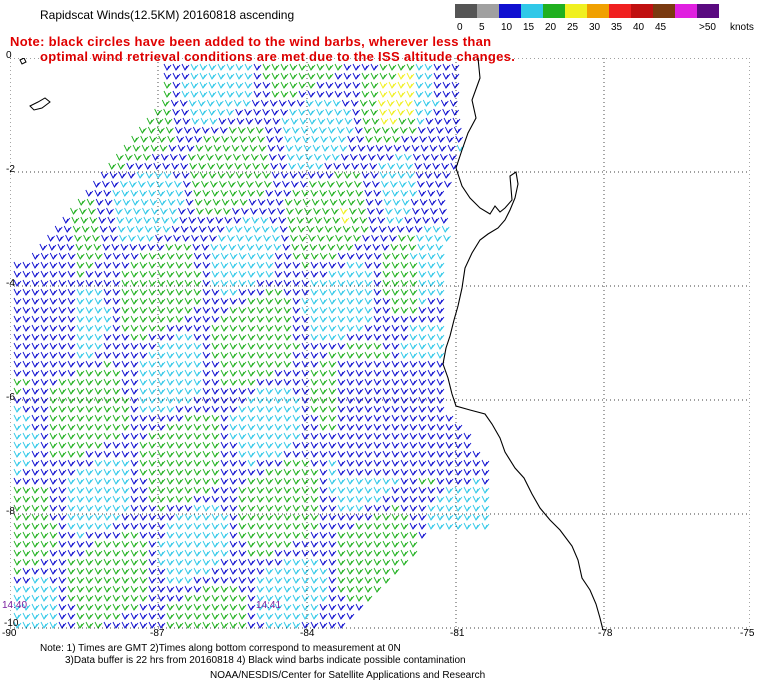 The width and height of the screenshot is (760, 688). Describe the element at coordinates (9, 55) in the screenshot. I see `lat-label-0: 0` at that location.